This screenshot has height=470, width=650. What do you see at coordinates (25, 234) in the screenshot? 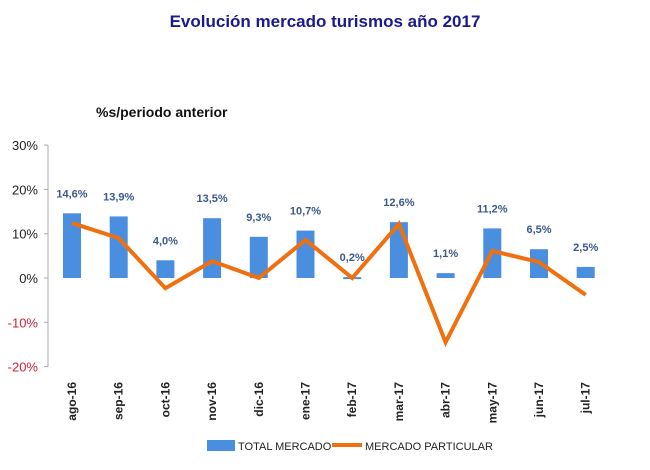
I see `y-tick-label: 10%` at bounding box center [25, 234].